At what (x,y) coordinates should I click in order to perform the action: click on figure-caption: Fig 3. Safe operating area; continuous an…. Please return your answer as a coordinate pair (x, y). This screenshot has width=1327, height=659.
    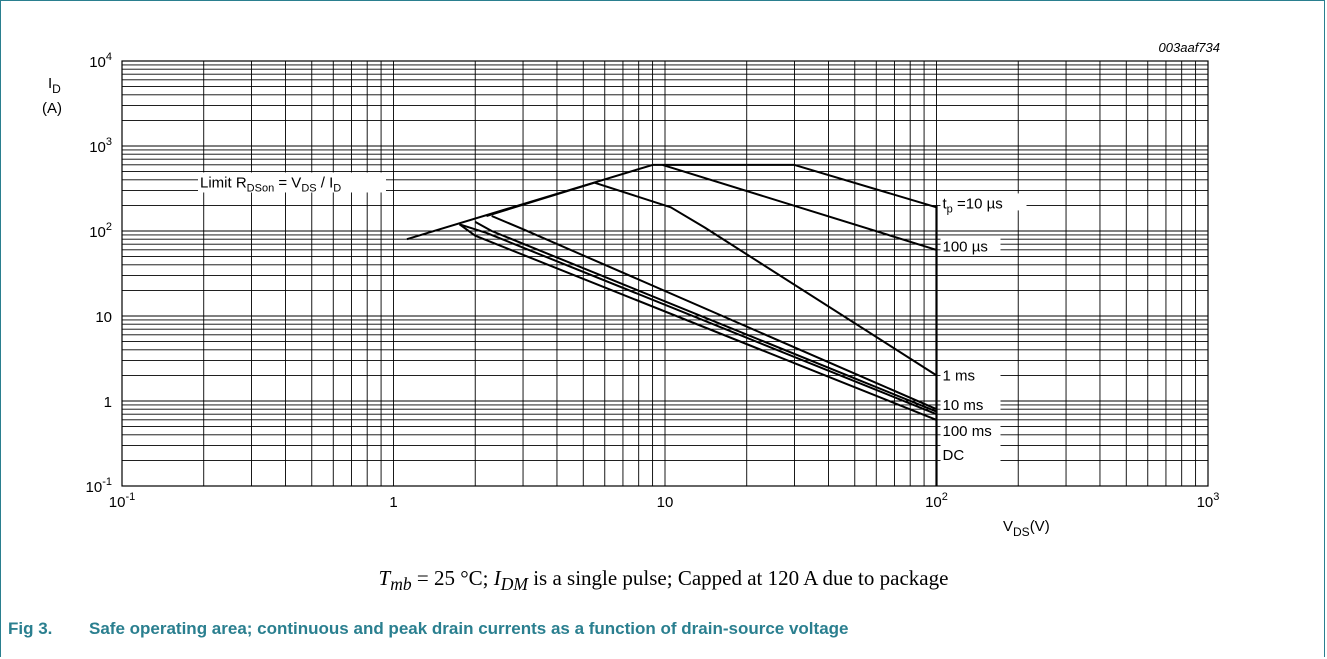
    Looking at the image, I should click on (428, 629).